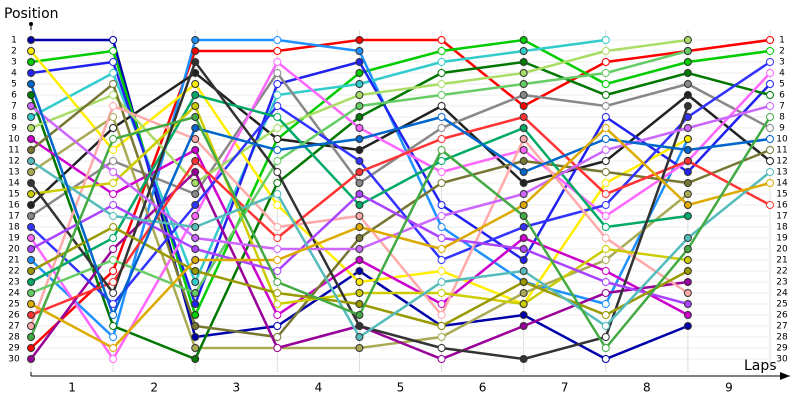 The image size is (800, 404). What do you see at coordinates (781, 162) in the screenshot?
I see `y-tick-label-right: 12` at bounding box center [781, 162].